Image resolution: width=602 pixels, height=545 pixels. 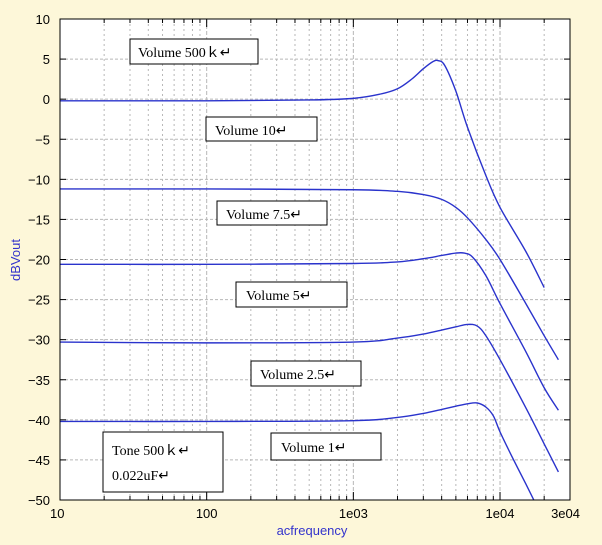 What do you see at coordinates (39, 420) in the screenshot?
I see `y-tick-label: −40` at bounding box center [39, 420].